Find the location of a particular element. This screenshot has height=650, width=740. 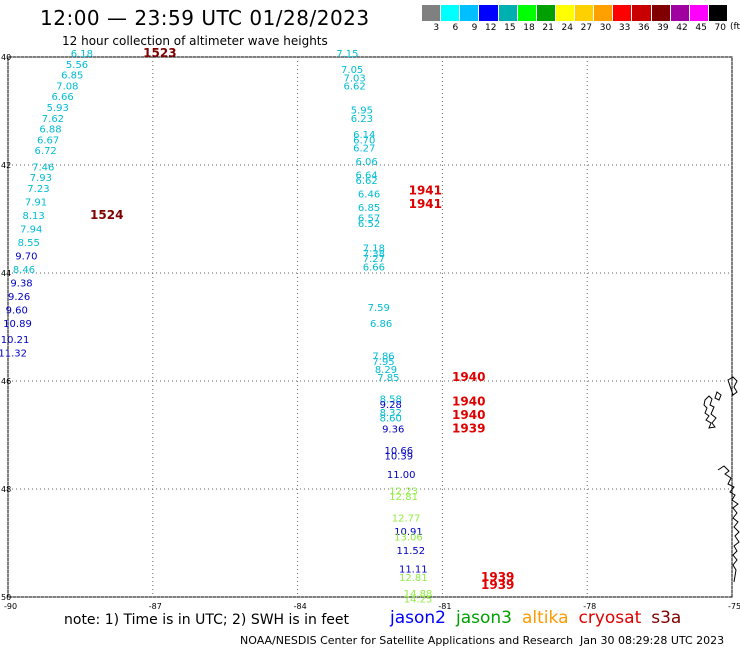

map-title: 12:00 — 23:59 UTC 01/28/2023 is located at coordinates (205, 18).